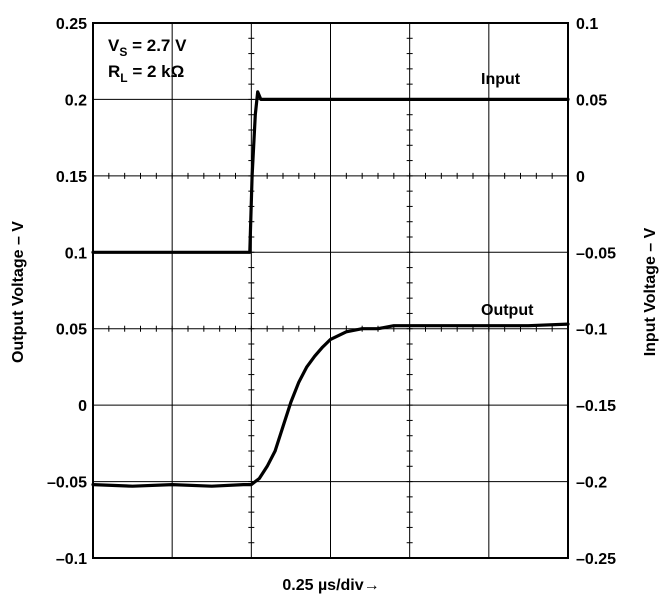  I want to click on left-y-tick-label: –0.05, so click(67, 483).